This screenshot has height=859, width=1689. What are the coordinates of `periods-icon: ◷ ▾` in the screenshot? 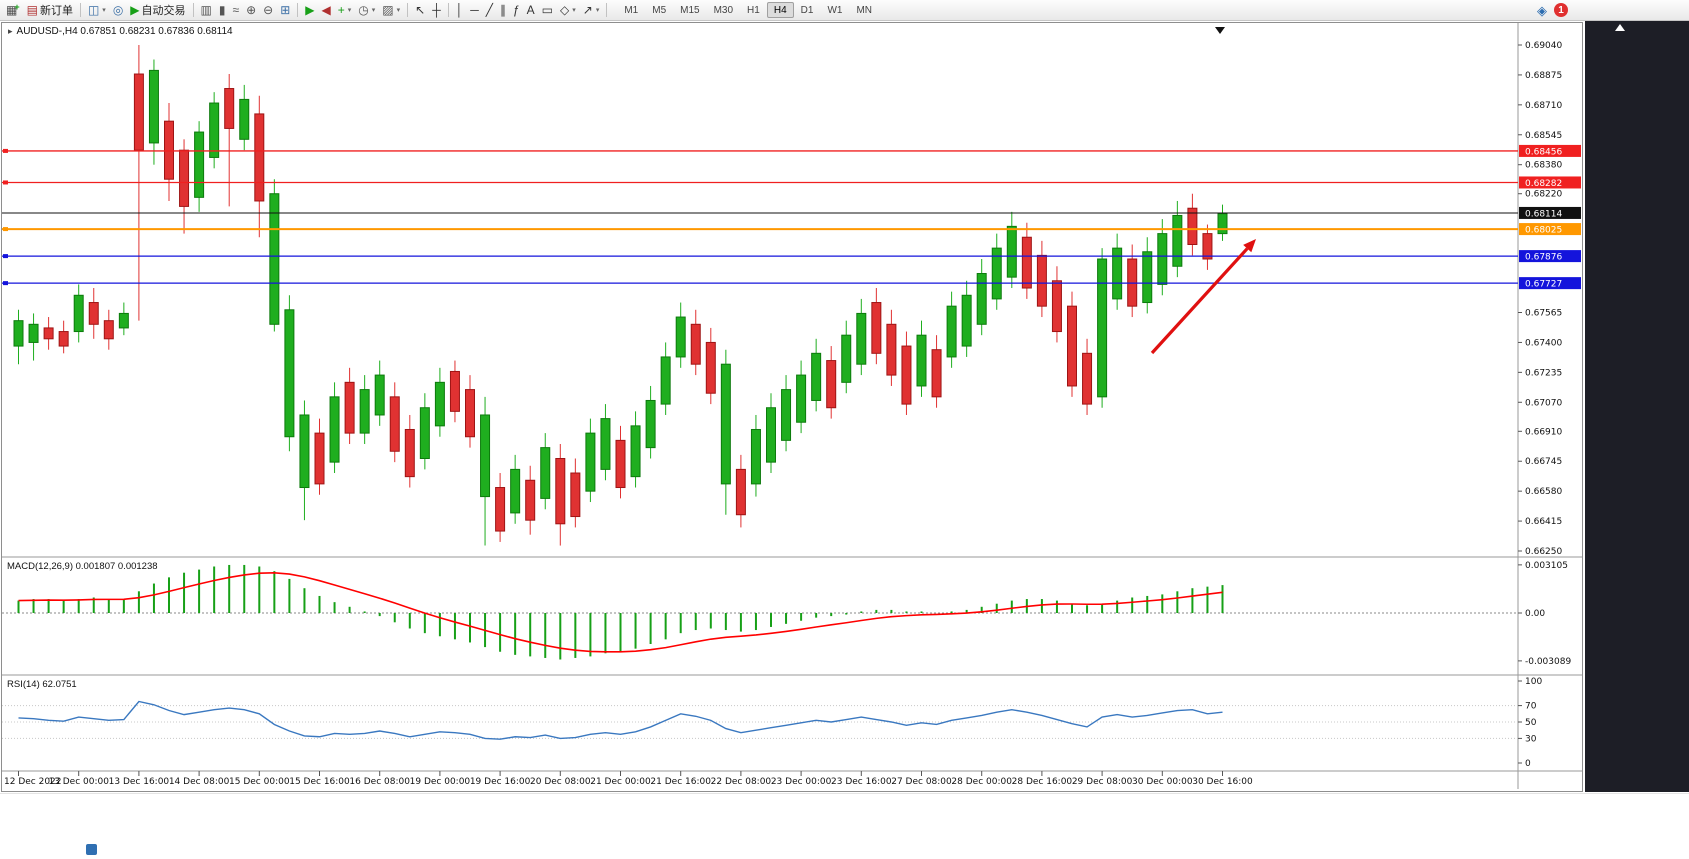 It's located at (366, 10).